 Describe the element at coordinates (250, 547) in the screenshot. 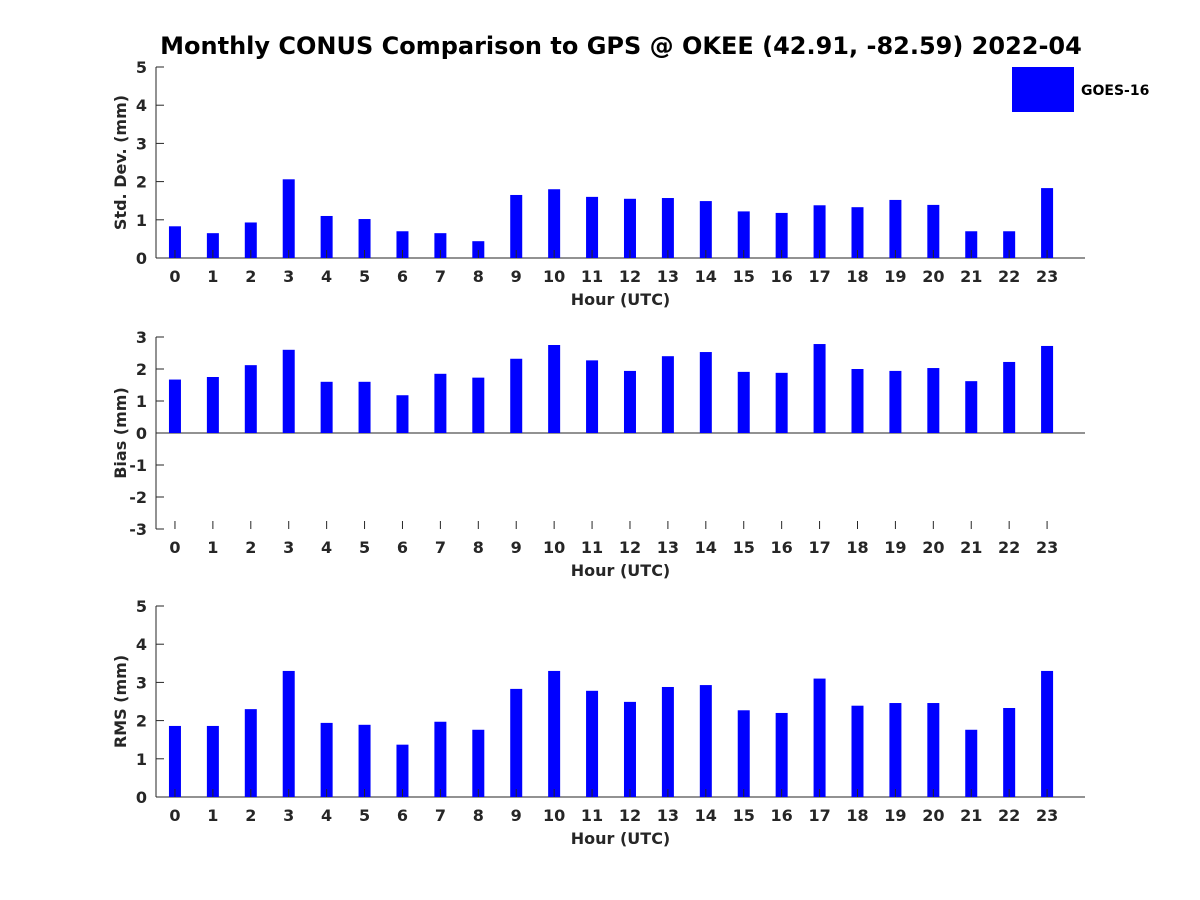

I see `bias-x-tick-label: 2` at that location.